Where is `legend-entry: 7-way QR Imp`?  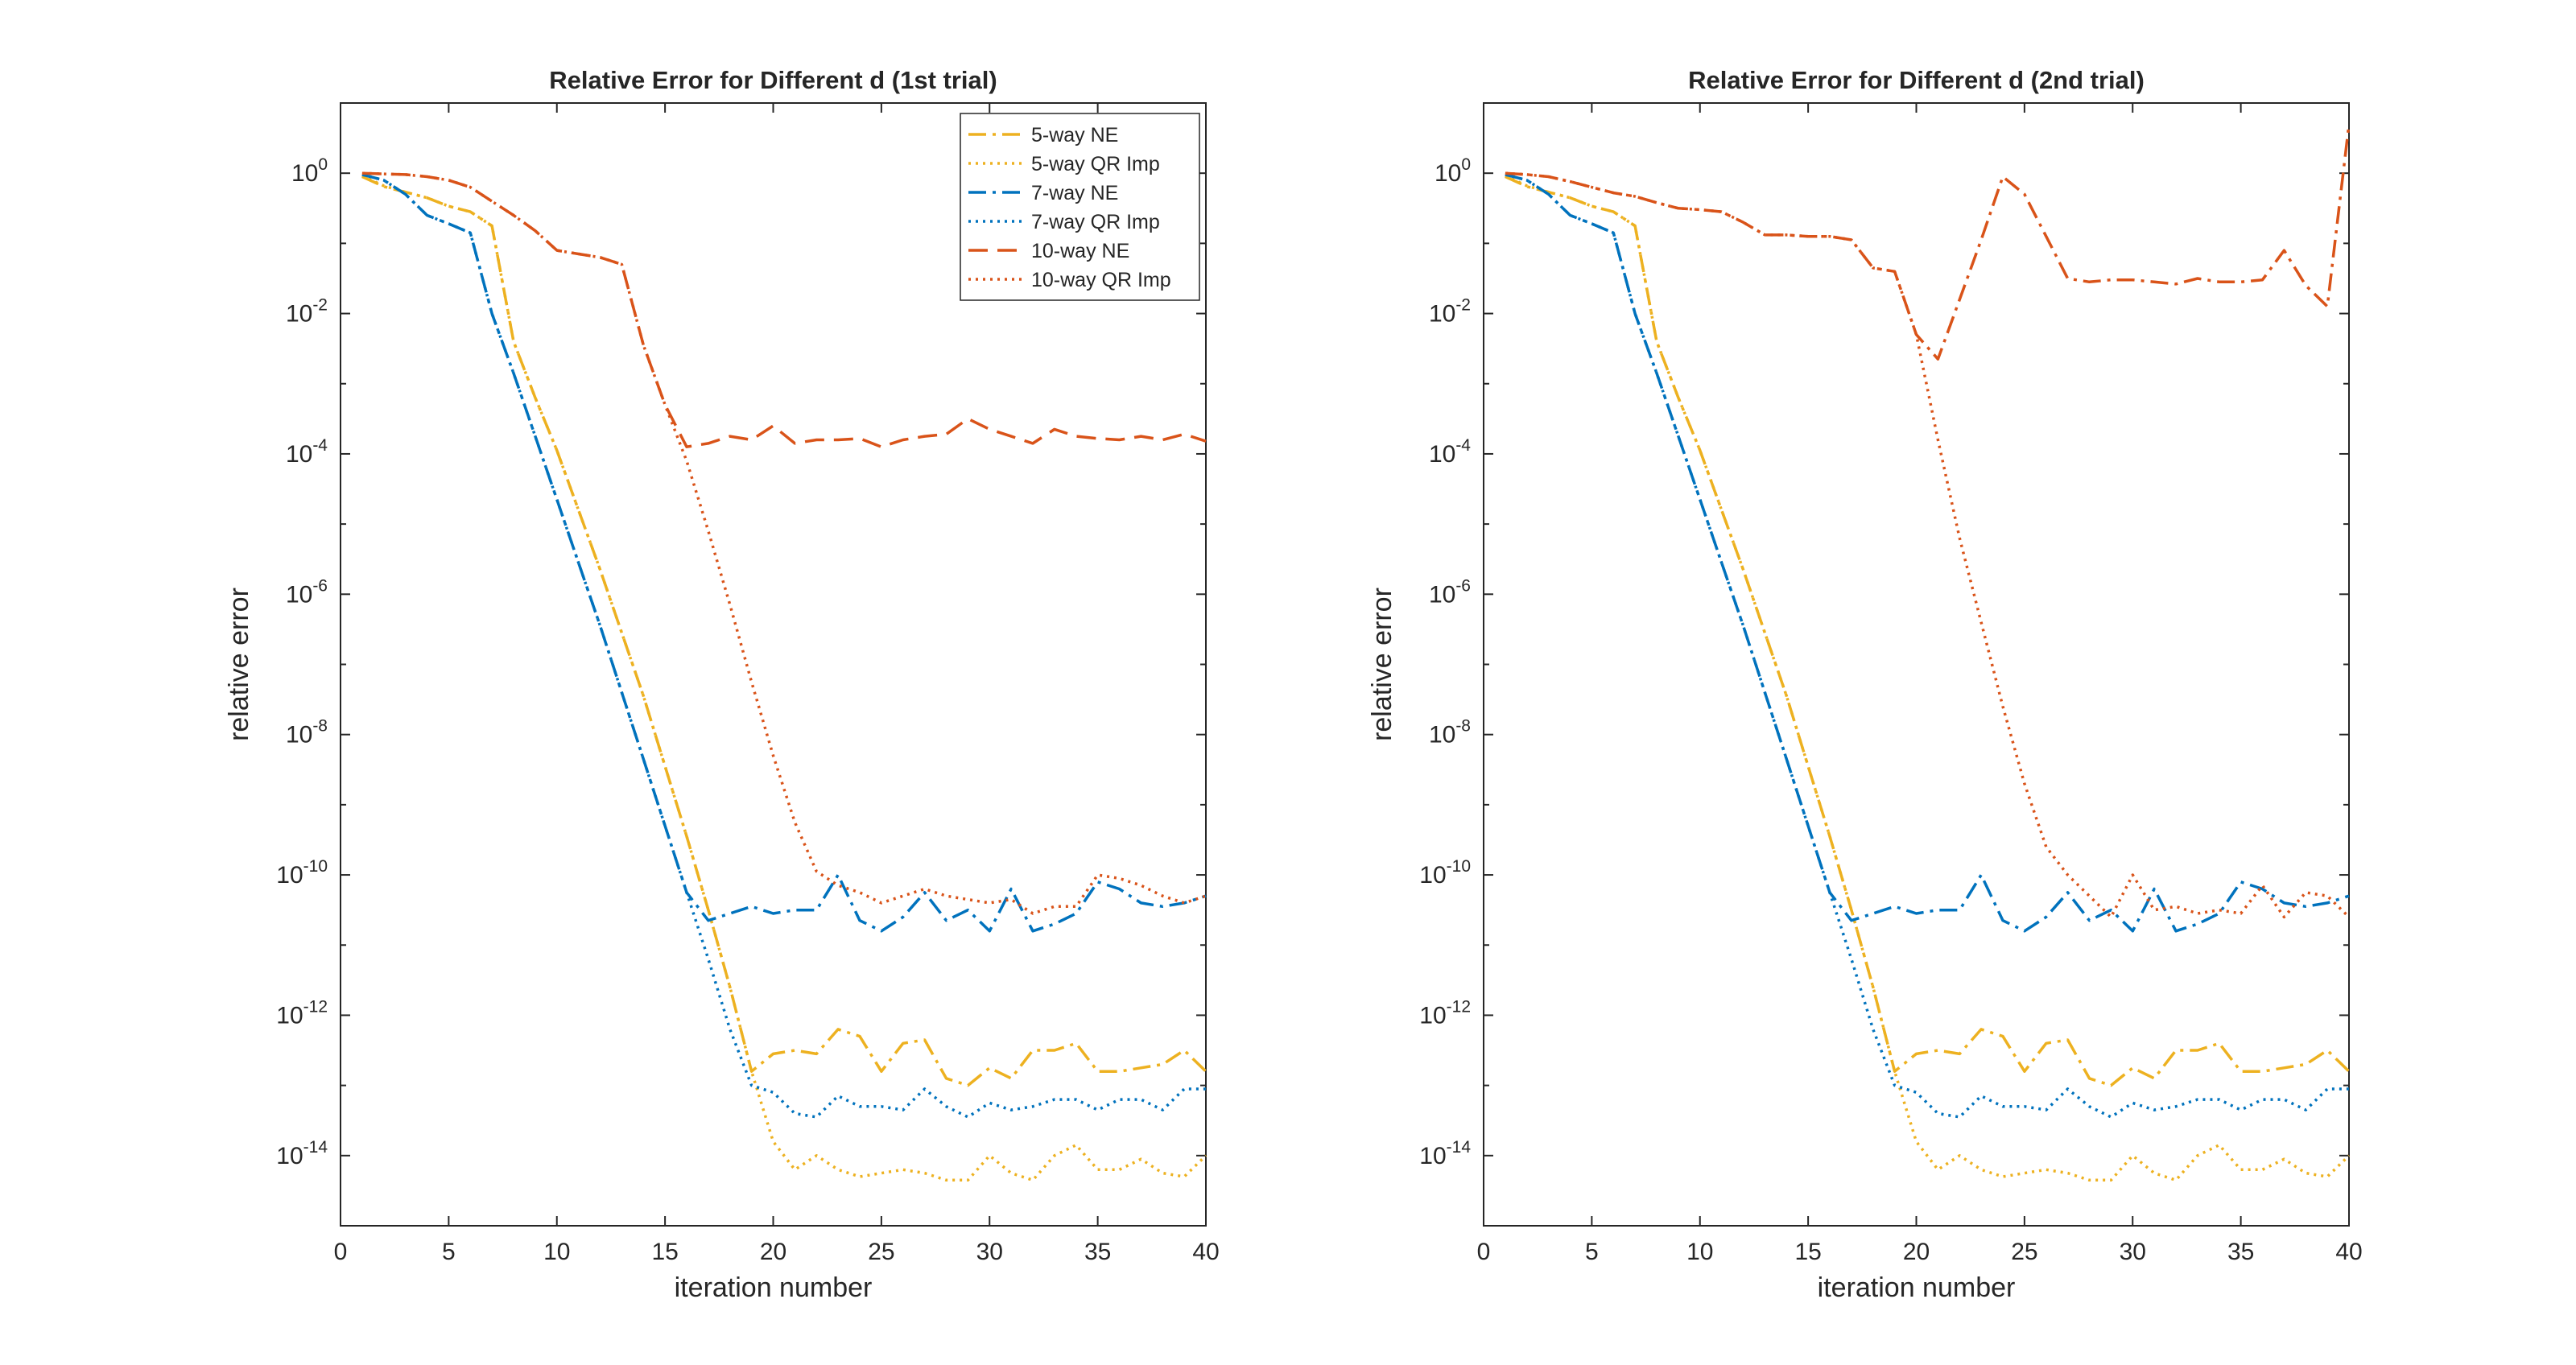 legend-entry: 7-way QR Imp is located at coordinates (1095, 222).